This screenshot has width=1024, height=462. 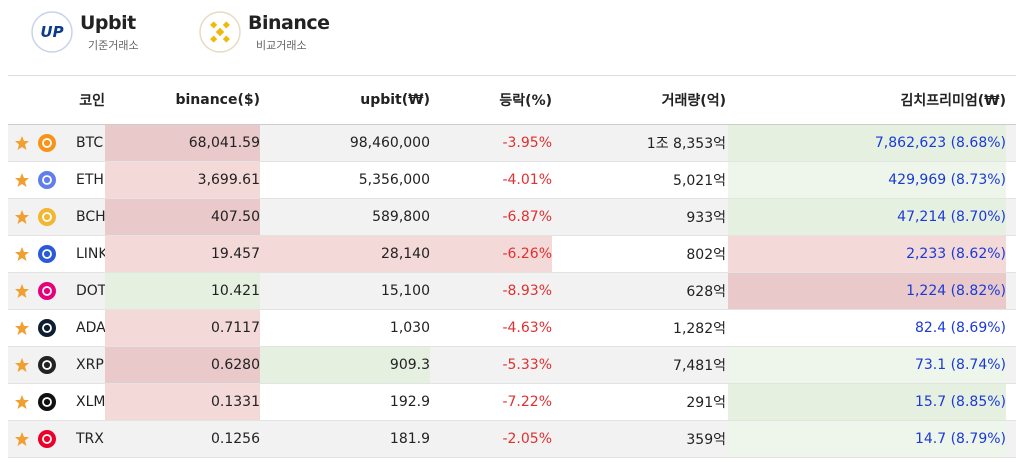 I want to click on coin-row: XLM 0.1331 192.9 -7.22% 291억 15.7 (8.85%), so click(x=512, y=402).